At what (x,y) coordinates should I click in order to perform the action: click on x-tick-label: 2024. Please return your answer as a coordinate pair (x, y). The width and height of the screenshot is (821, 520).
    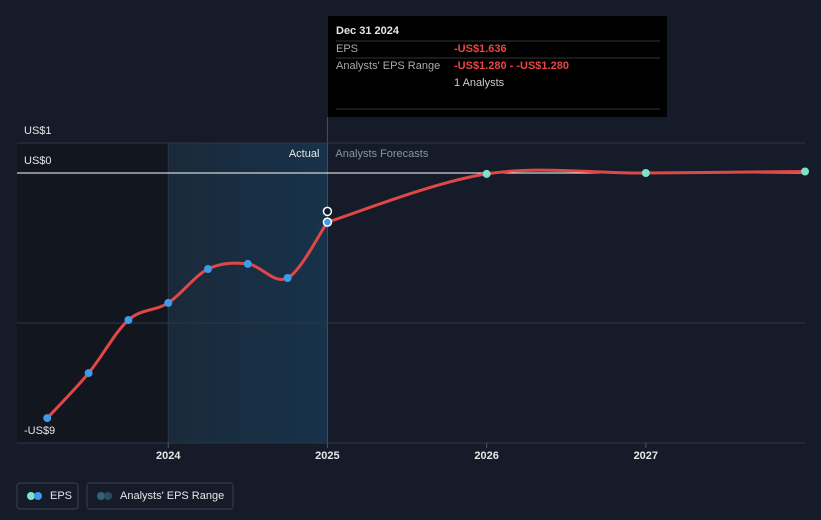
    Looking at the image, I should click on (168, 456).